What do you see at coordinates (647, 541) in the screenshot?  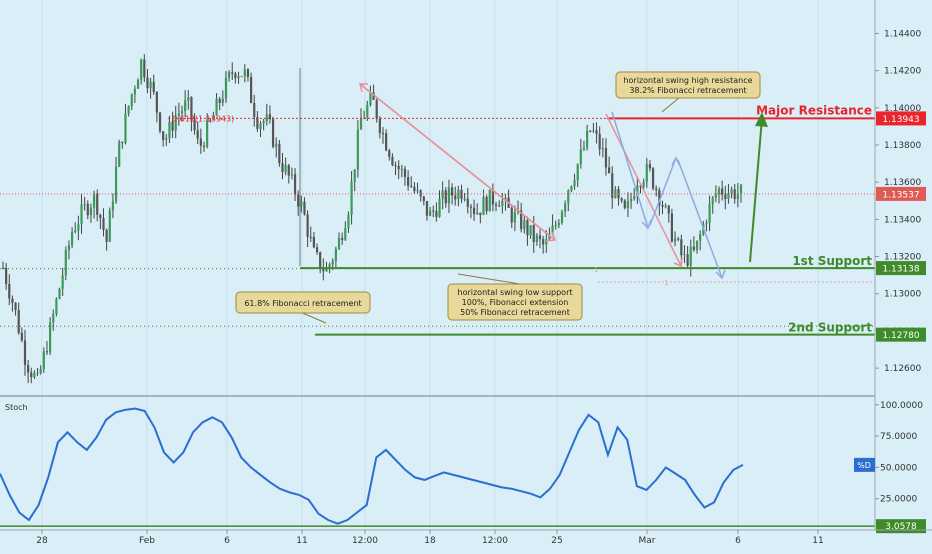 I see `time-tick-label: Mar` at bounding box center [647, 541].